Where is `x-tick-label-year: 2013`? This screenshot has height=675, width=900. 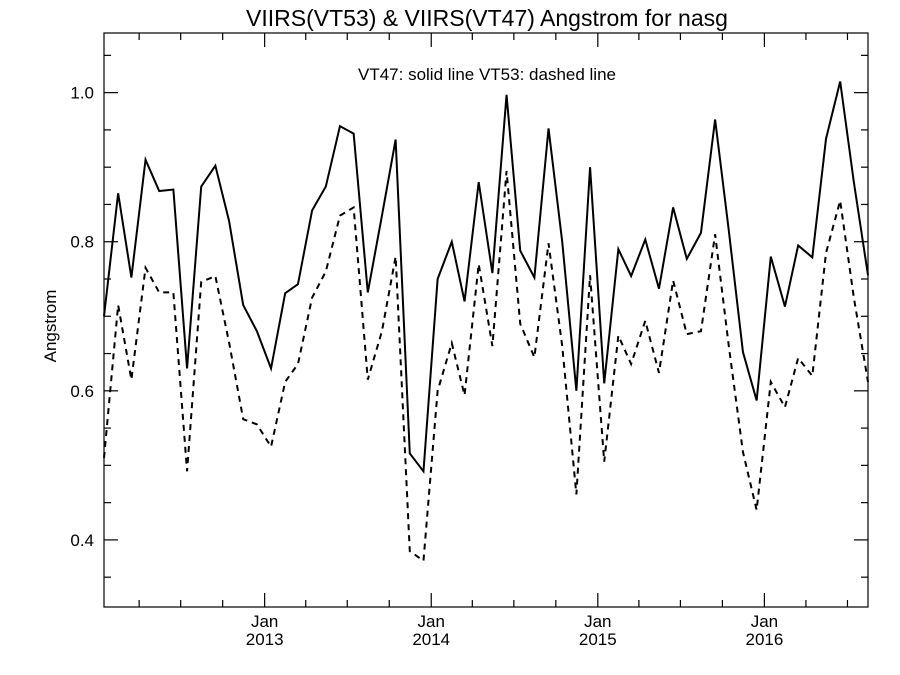
x-tick-label-year: 2013 is located at coordinates (265, 639).